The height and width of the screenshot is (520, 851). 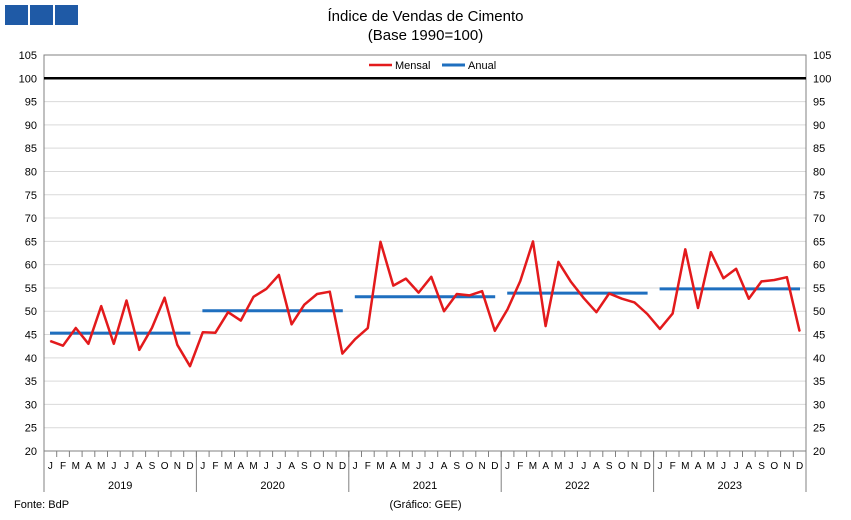 I want to click on y-tick-label-left: 70, so click(x=31, y=219).